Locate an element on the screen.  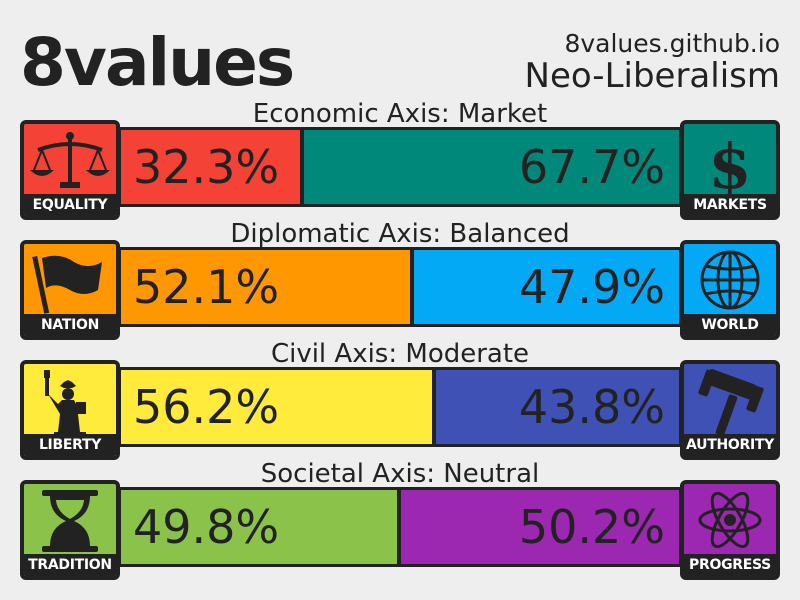
economic-axis-label: Economic Axis: Market is located at coordinates (400, 114).